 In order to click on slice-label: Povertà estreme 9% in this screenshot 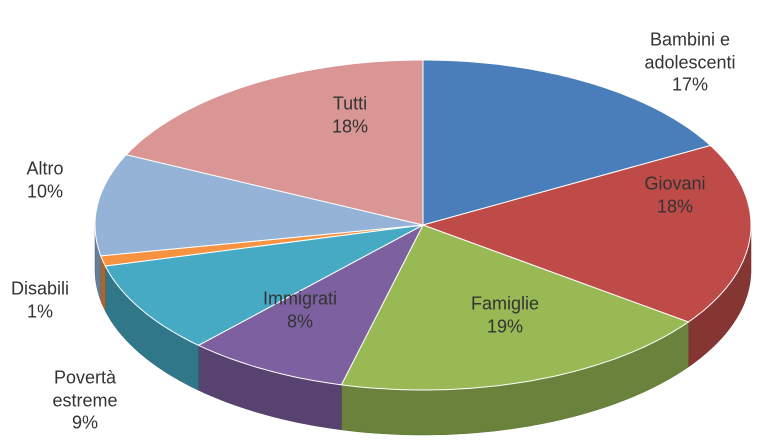, I will do `click(85, 400)`.